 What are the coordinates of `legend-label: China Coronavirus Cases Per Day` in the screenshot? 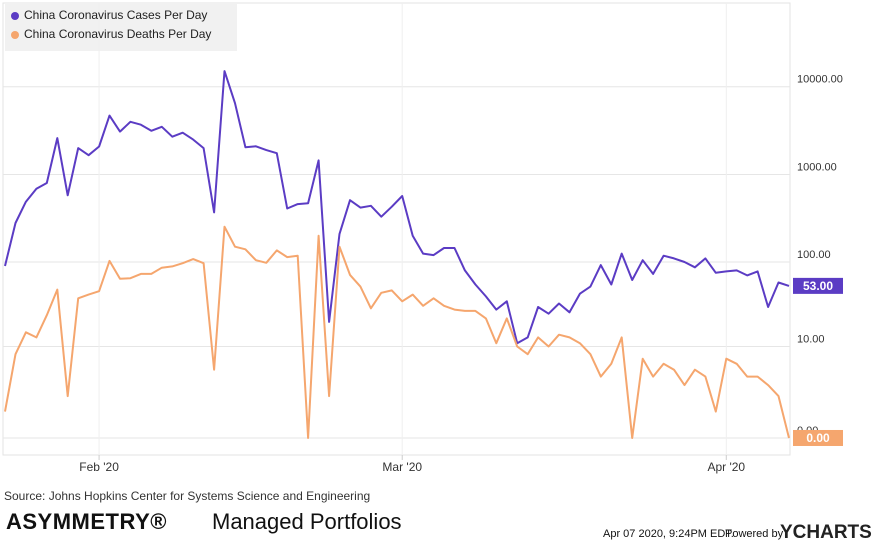 It's located at (115, 15).